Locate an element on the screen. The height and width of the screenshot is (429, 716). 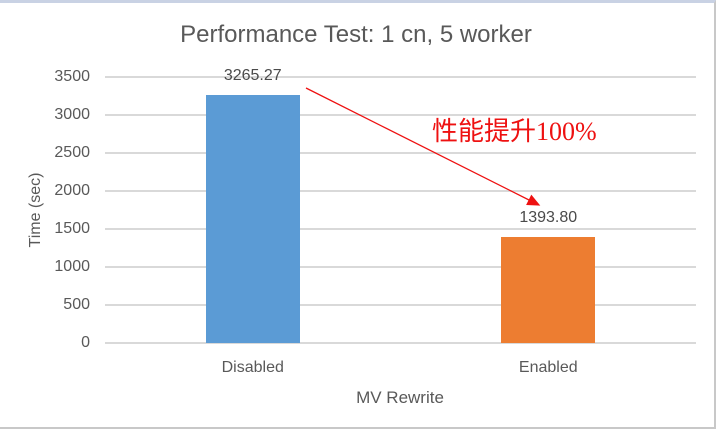
y-tick-label: 0 is located at coordinates (85, 342).